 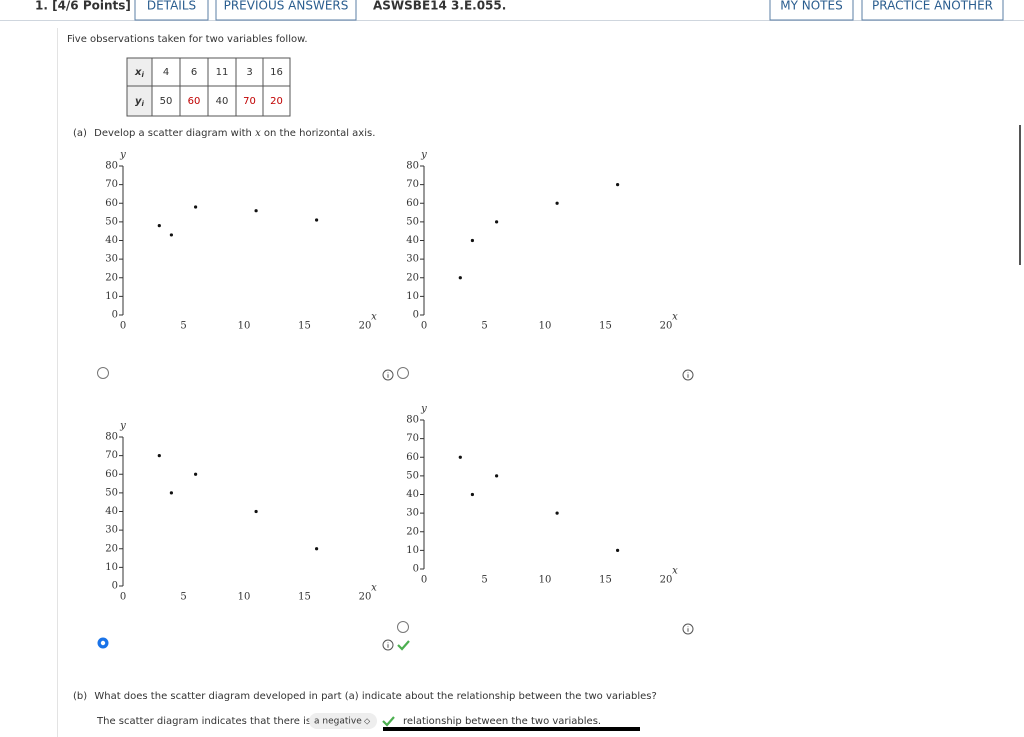 I want to click on table-value: 11, so click(x=222, y=72).